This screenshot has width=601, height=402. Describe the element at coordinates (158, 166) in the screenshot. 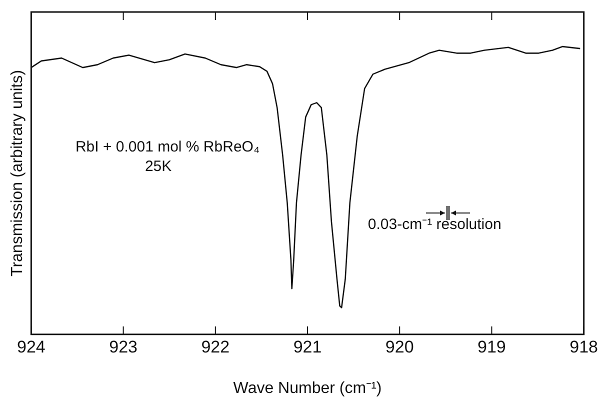

I see `annotation: 25K` at that location.